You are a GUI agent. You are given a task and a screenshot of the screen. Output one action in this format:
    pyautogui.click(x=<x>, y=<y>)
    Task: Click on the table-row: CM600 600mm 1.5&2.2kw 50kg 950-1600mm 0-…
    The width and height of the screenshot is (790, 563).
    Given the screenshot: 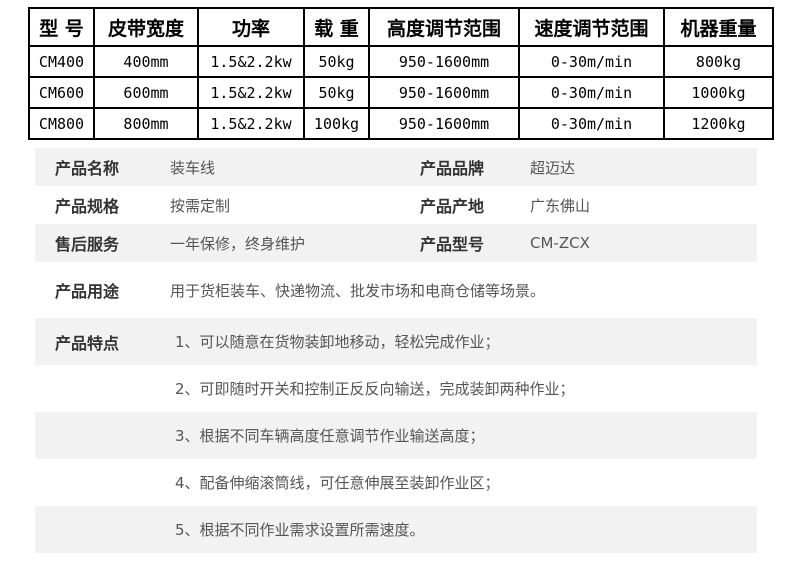 What is the action you would take?
    pyautogui.click(x=401, y=92)
    